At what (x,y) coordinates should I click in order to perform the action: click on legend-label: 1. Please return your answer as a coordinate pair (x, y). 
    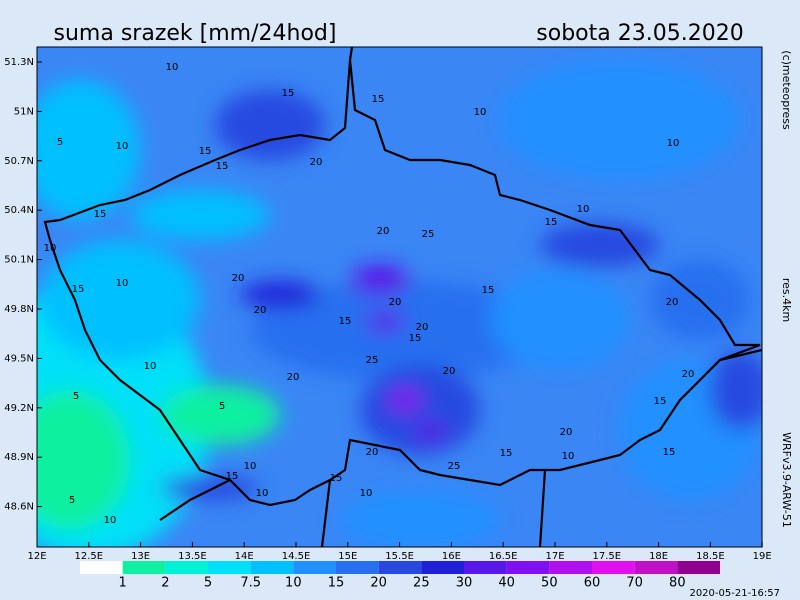
    Looking at the image, I should click on (123, 583).